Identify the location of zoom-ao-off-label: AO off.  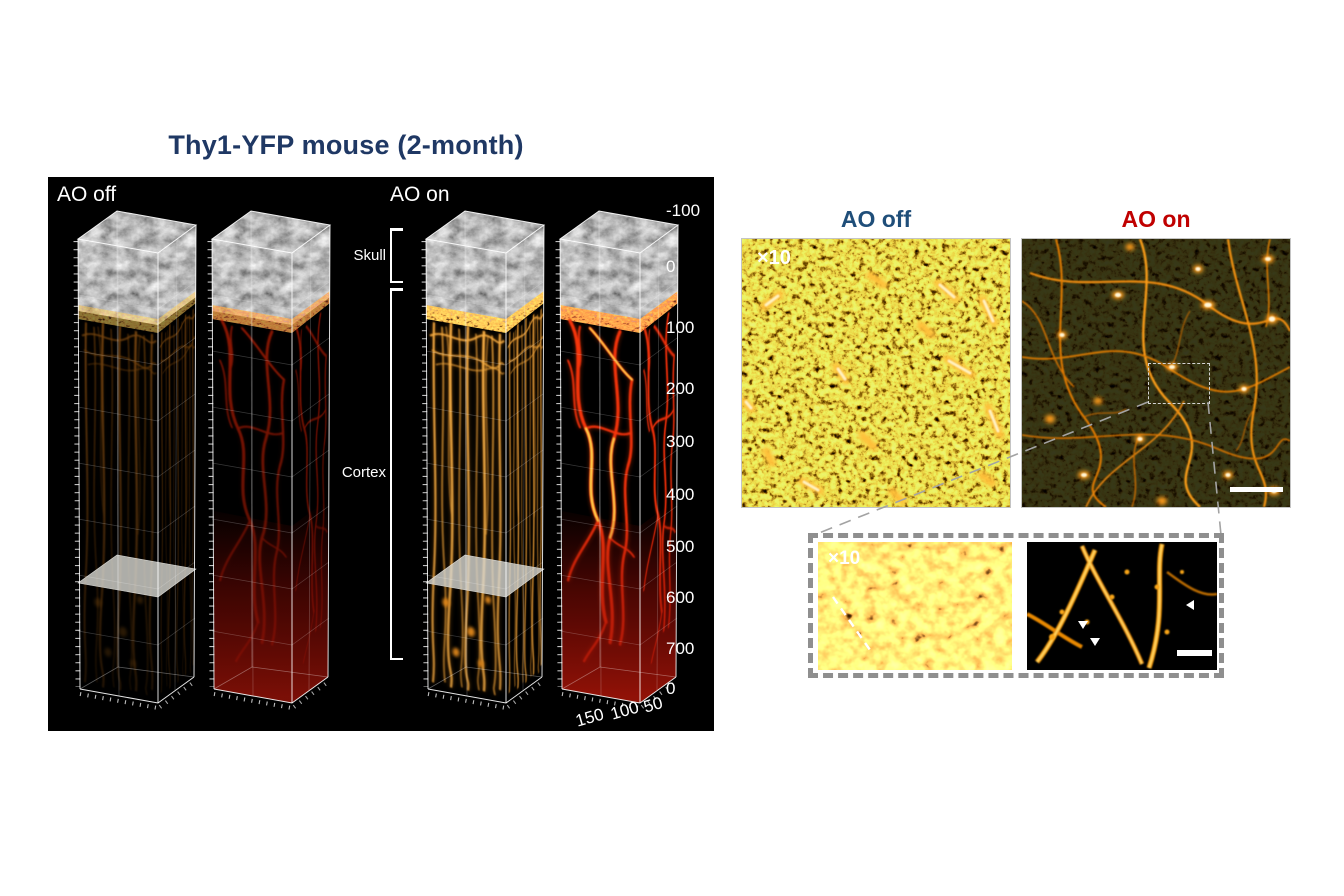
(876, 219).